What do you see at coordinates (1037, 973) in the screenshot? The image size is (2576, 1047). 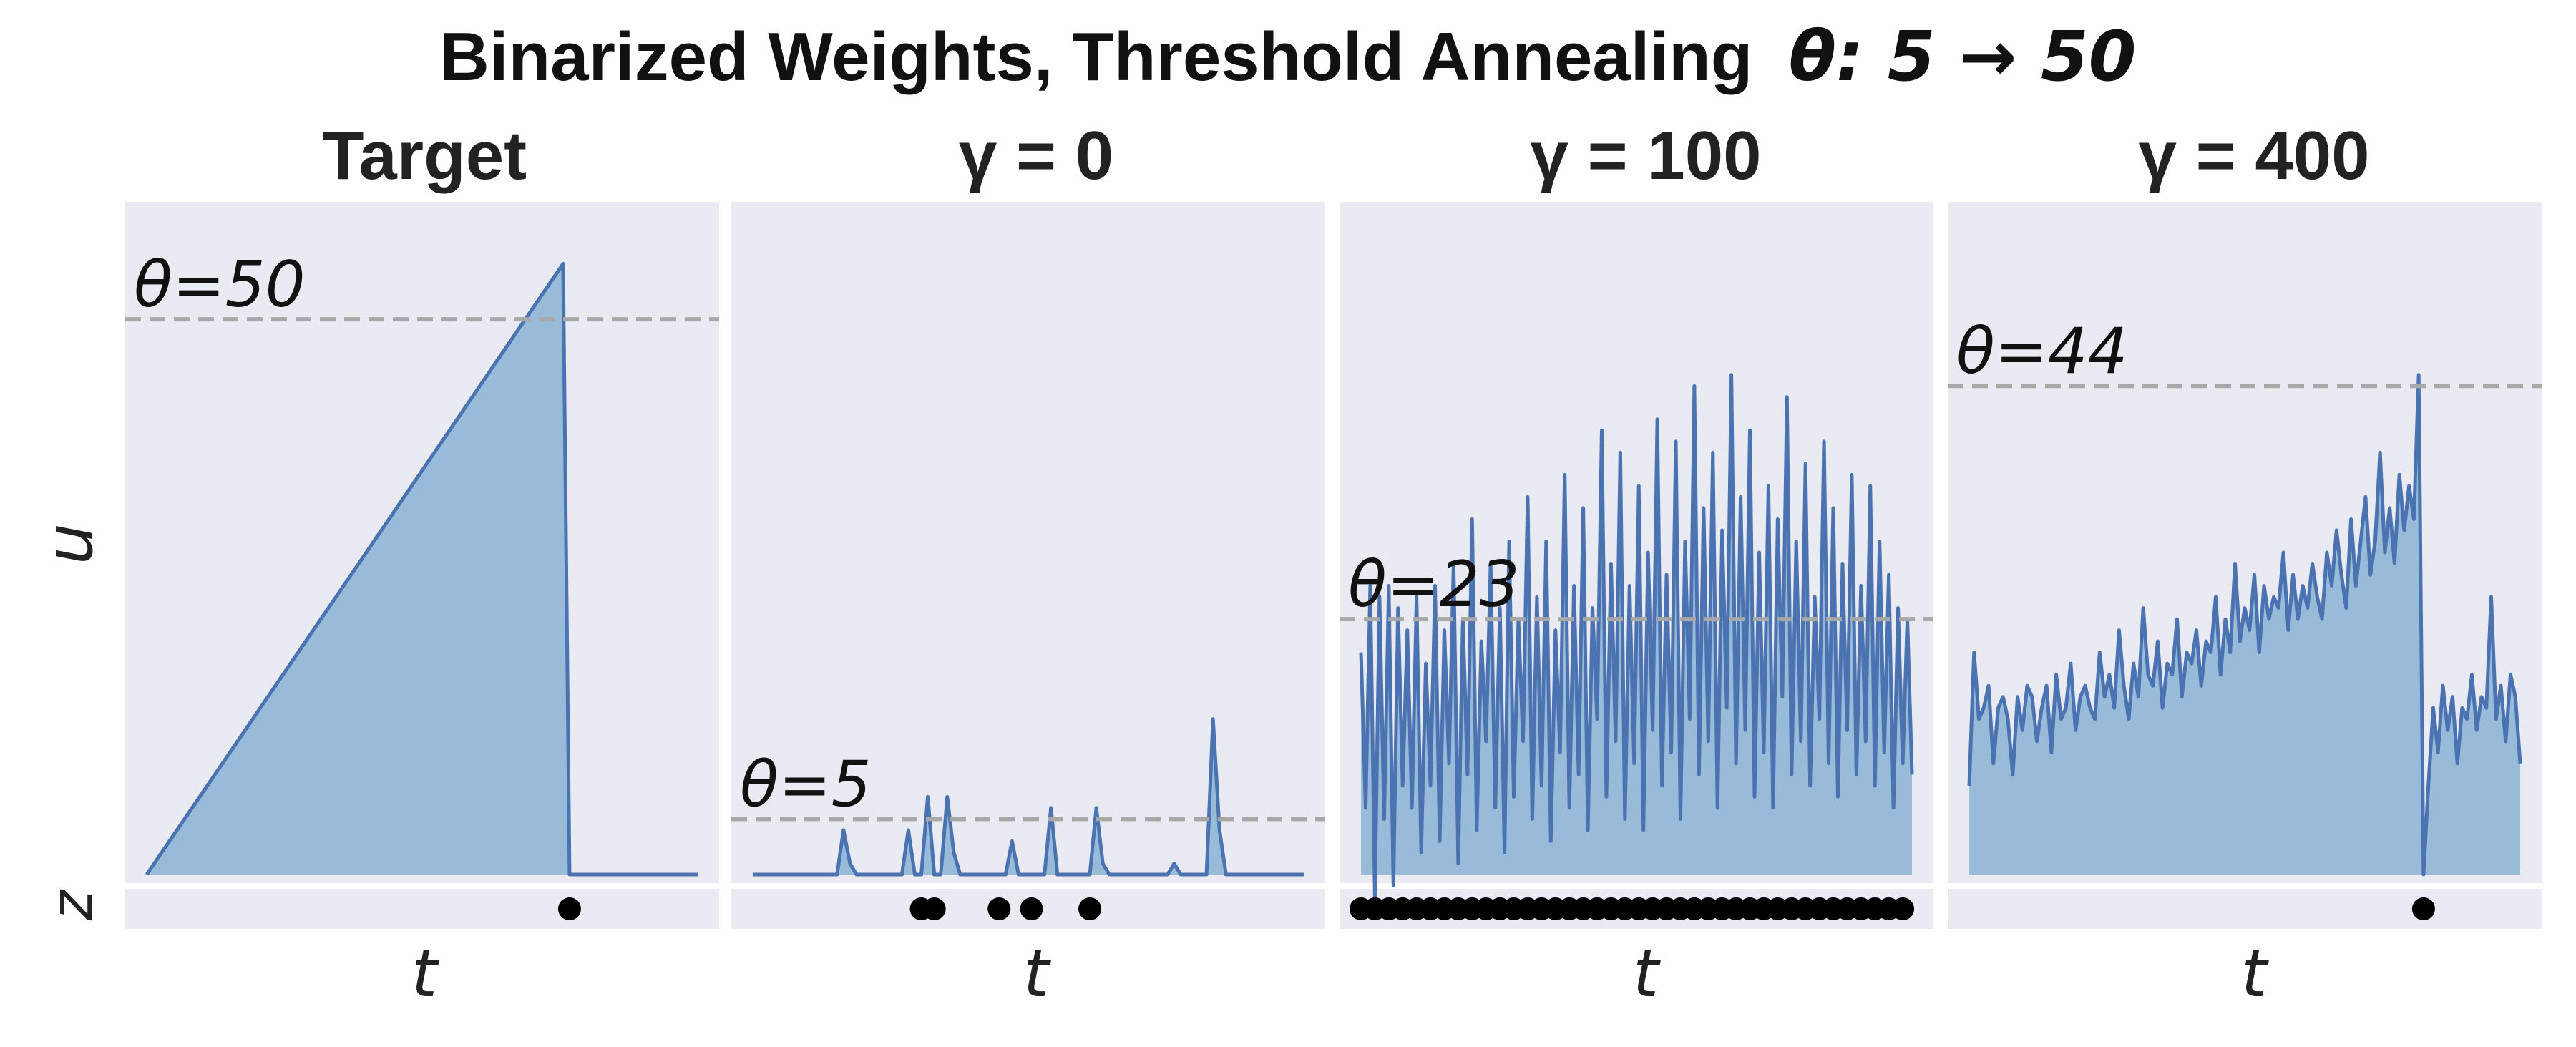 I see `xlabel-t-gamma-0: t` at bounding box center [1037, 973].